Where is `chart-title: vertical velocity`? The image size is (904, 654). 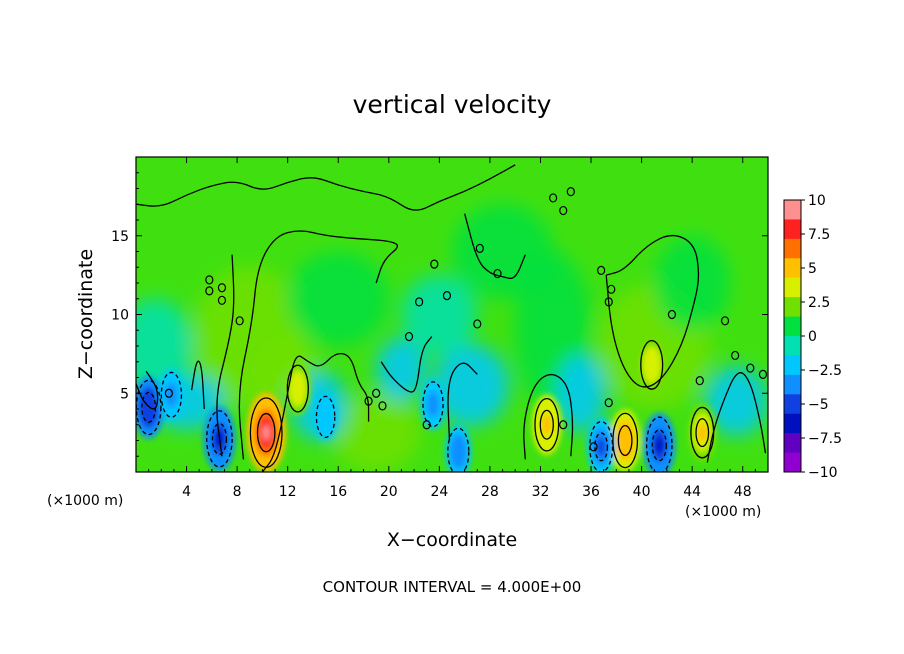
chart-title: vertical velocity is located at coordinates (452, 104).